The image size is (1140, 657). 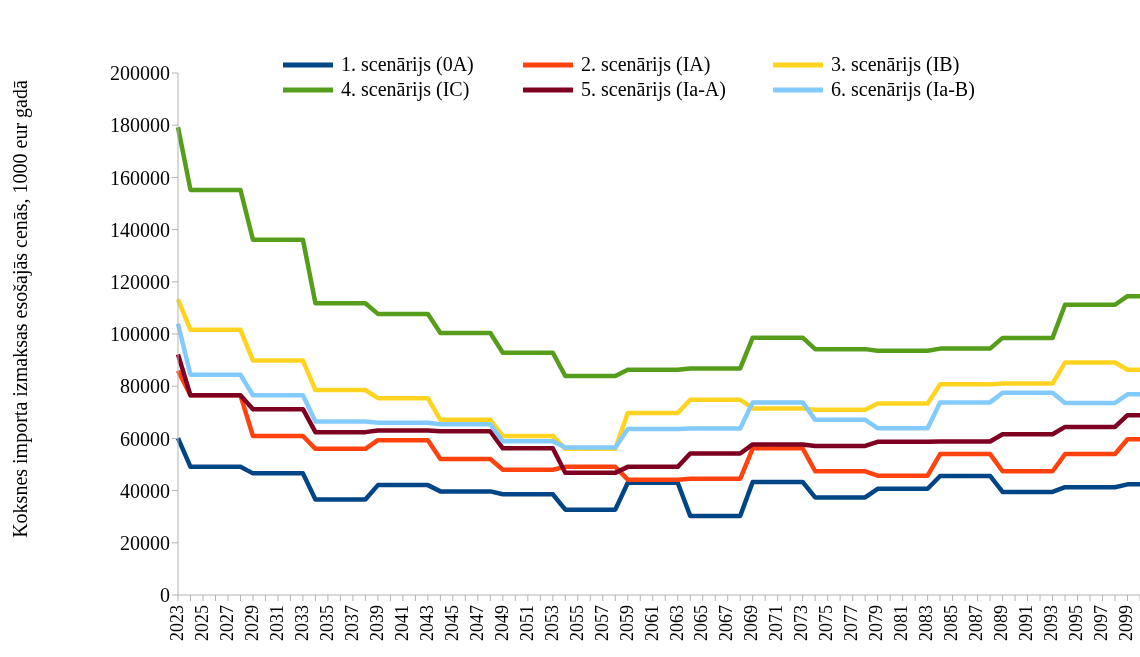 What do you see at coordinates (276, 623) in the screenshot?
I see `x-tick-label: 2031` at bounding box center [276, 623].